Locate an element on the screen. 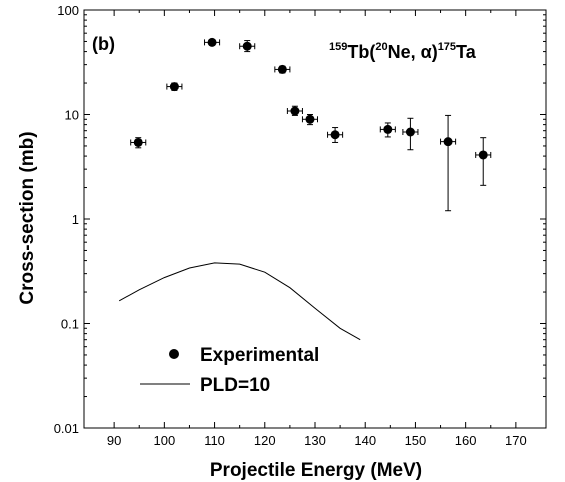 This screenshot has width=565, height=482. x-tick-label: 130 is located at coordinates (315, 440).